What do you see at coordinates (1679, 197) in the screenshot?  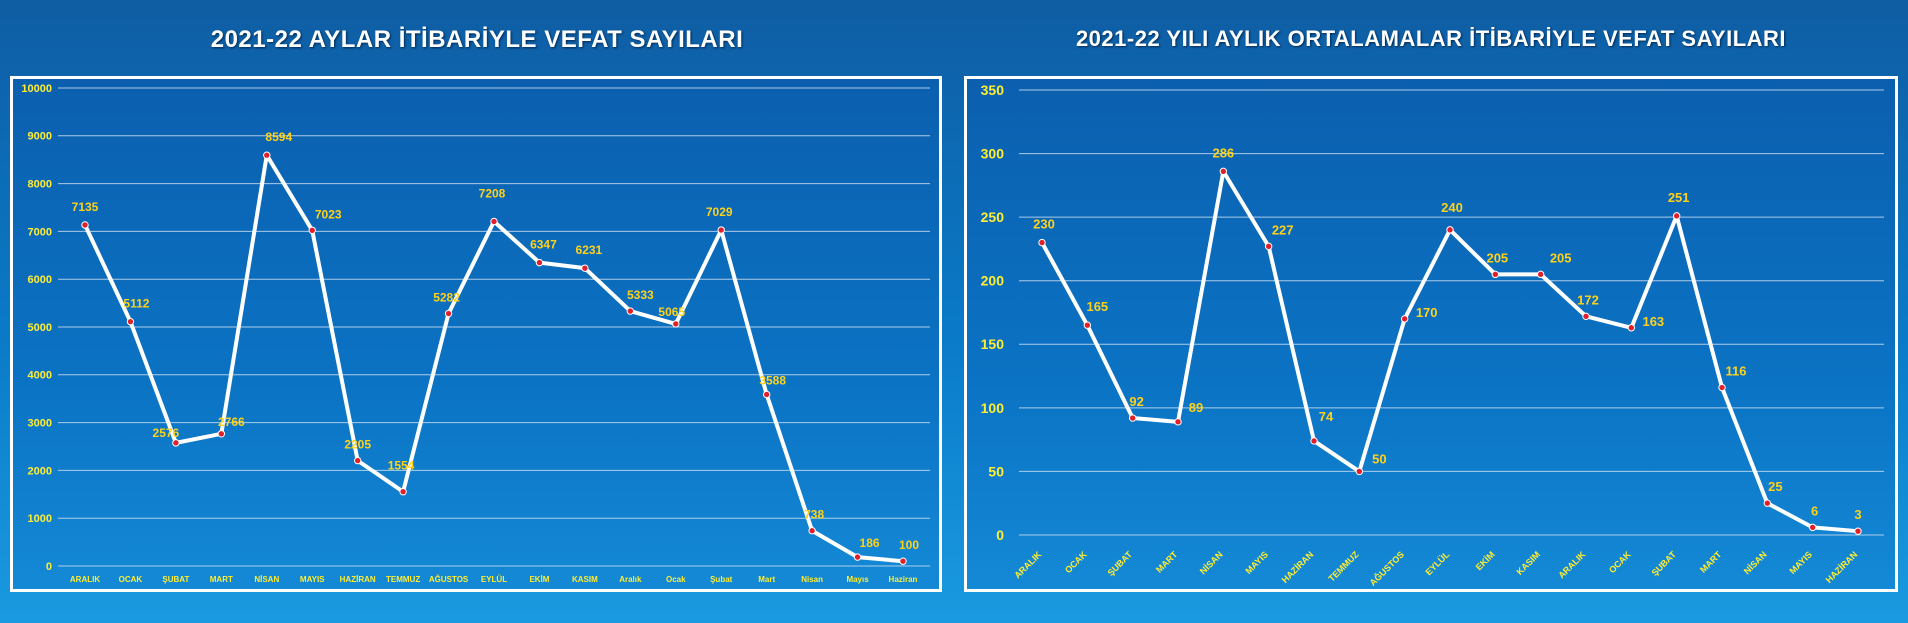 I see `data-label: 251` at bounding box center [1679, 197].